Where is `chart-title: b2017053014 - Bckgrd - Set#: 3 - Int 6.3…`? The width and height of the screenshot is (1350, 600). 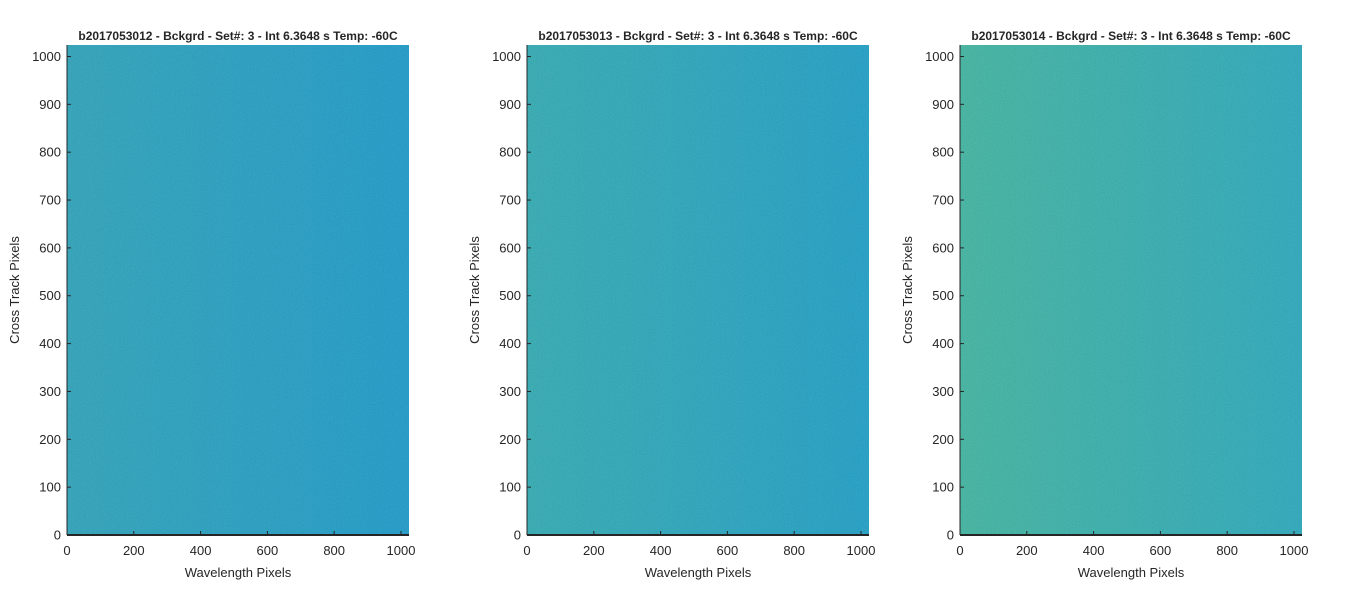
chart-title: b2017053014 - Bckgrd - Set#: 3 - Int 6.3… is located at coordinates (1131, 36).